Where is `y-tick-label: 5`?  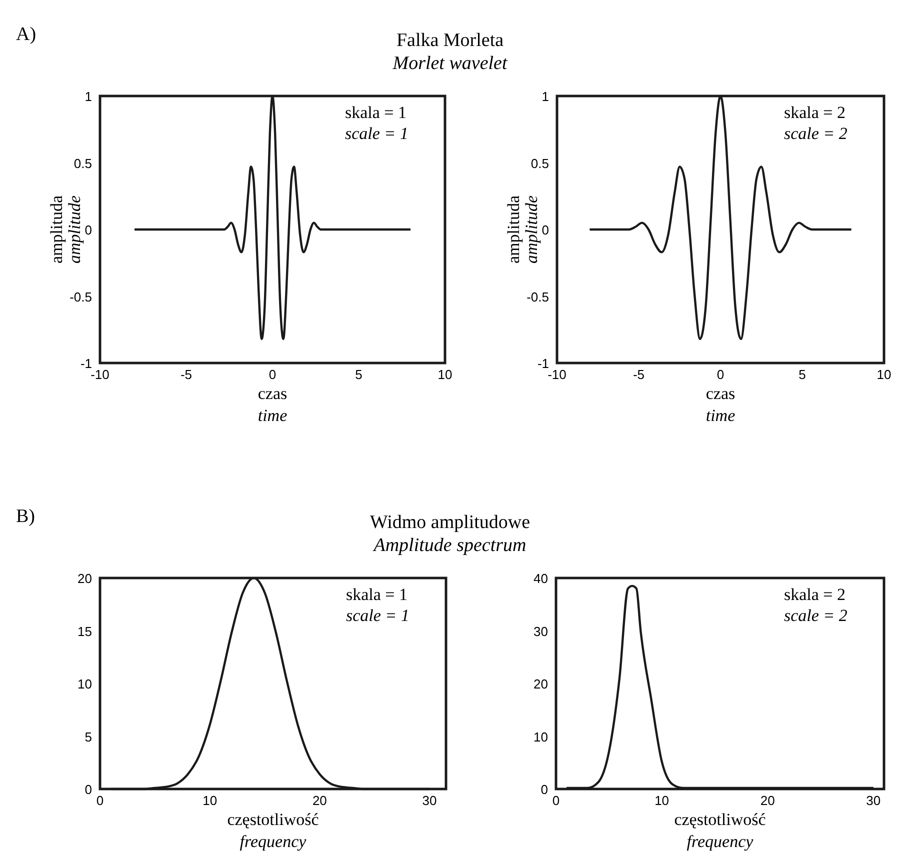
y-tick-label: 5 is located at coordinates (88, 736).